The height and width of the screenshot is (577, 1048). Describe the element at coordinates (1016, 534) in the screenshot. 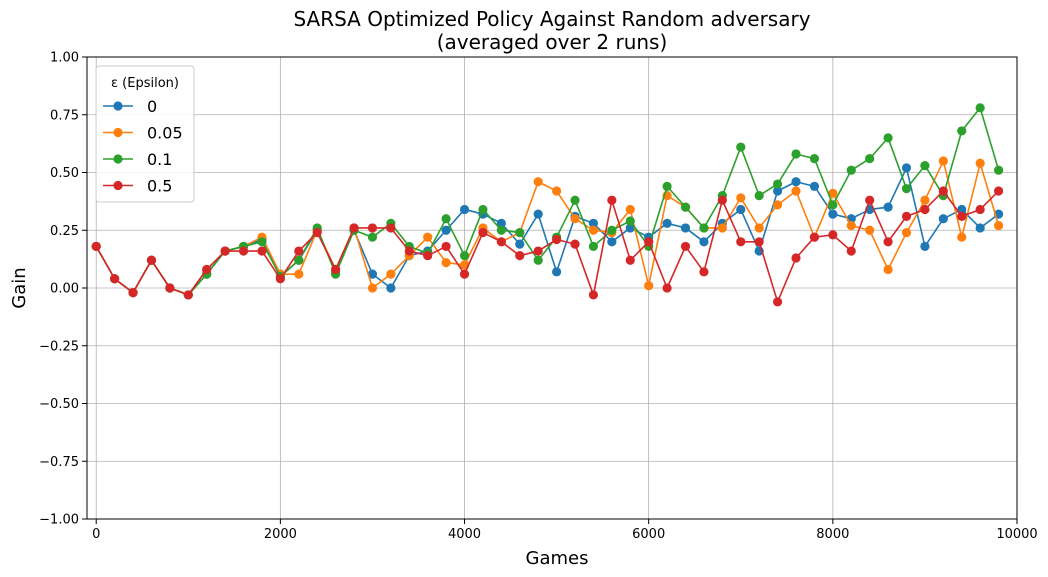

I see `x-tick-label: 10000` at that location.